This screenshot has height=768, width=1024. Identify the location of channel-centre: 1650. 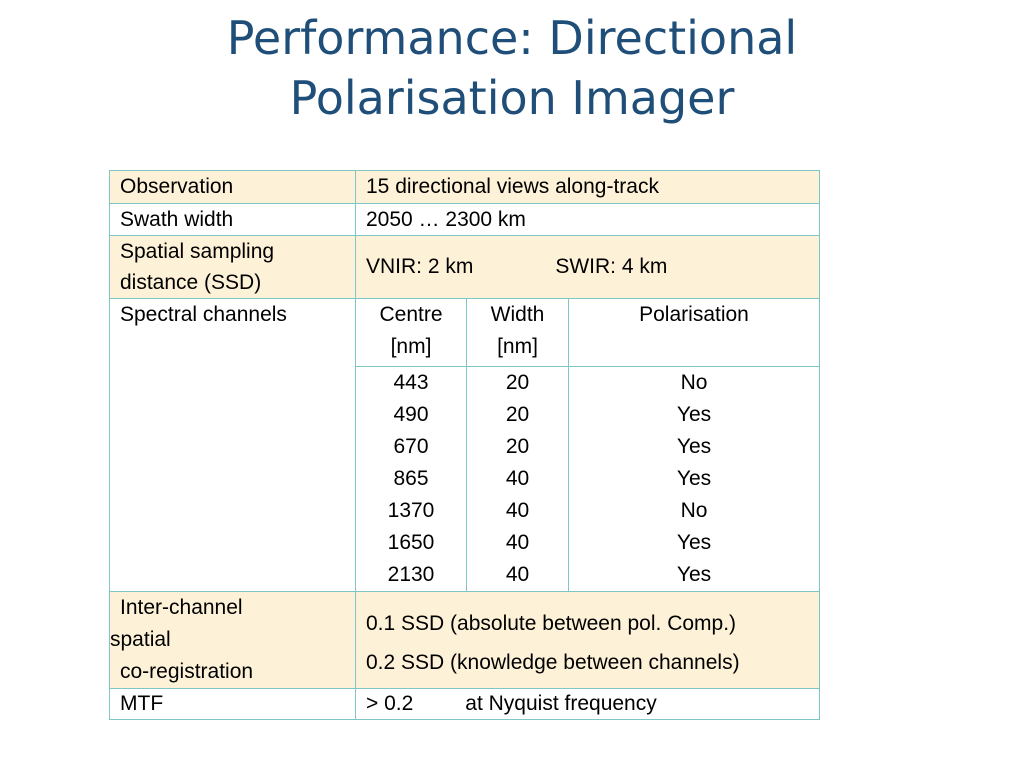
(411, 542).